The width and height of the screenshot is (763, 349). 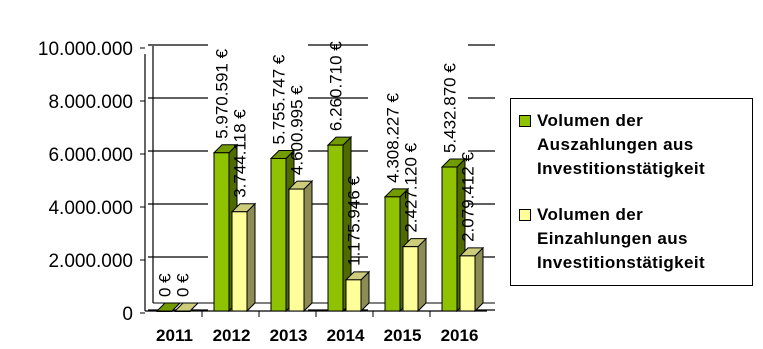 I want to click on bar-auszahlungen-2016, so click(x=449, y=239).